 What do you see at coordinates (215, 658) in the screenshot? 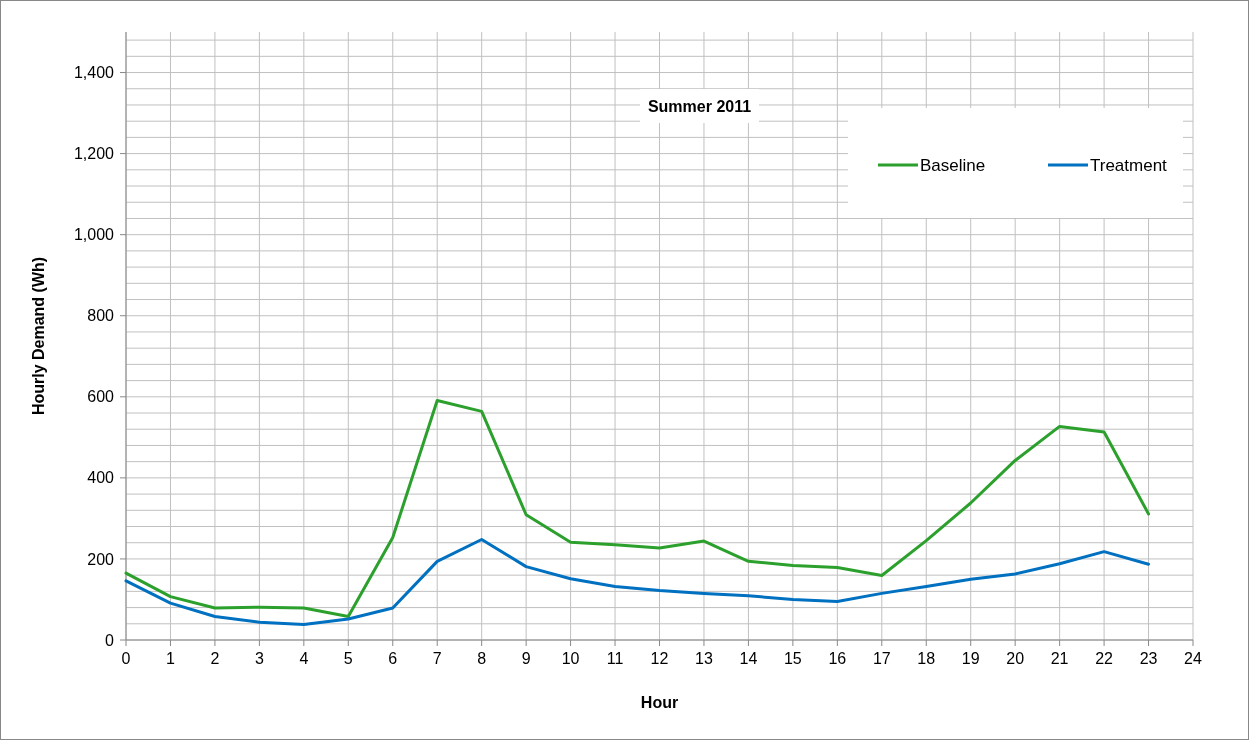
I see `x-tick-label: 2` at bounding box center [215, 658].